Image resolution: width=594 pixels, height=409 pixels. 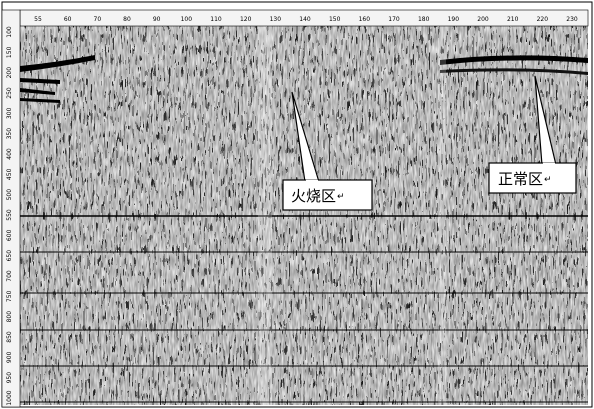 What do you see at coordinates (9, 174) in the screenshot?
I see `y-tick-label: 450` at bounding box center [9, 174].